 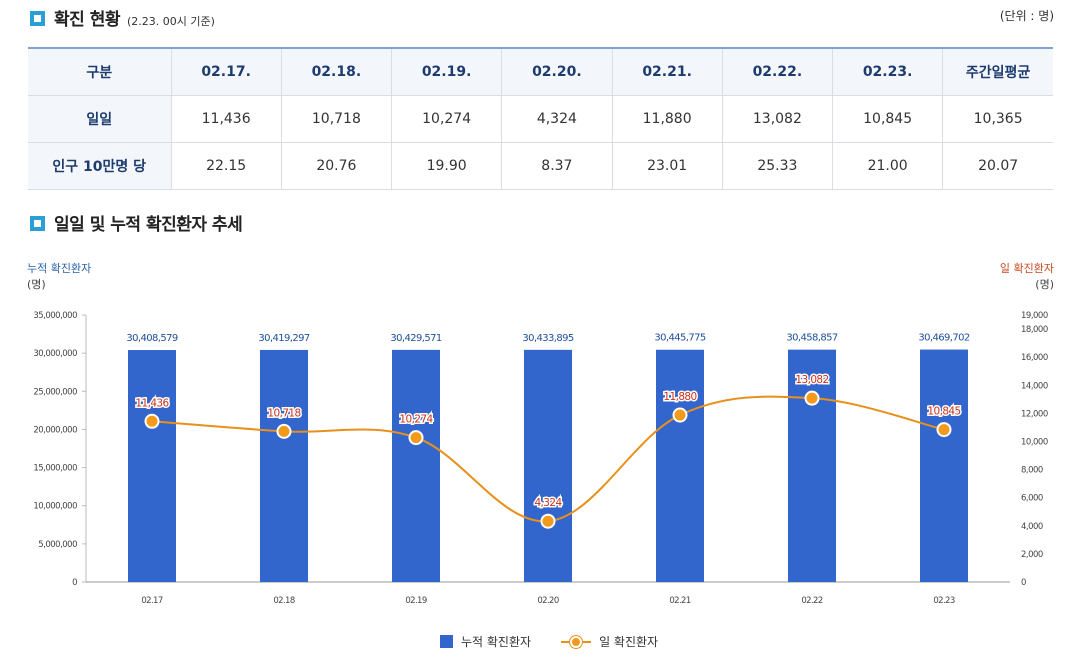 What do you see at coordinates (1026, 16) in the screenshot?
I see `unit-label: (단위 : 명)` at bounding box center [1026, 16].